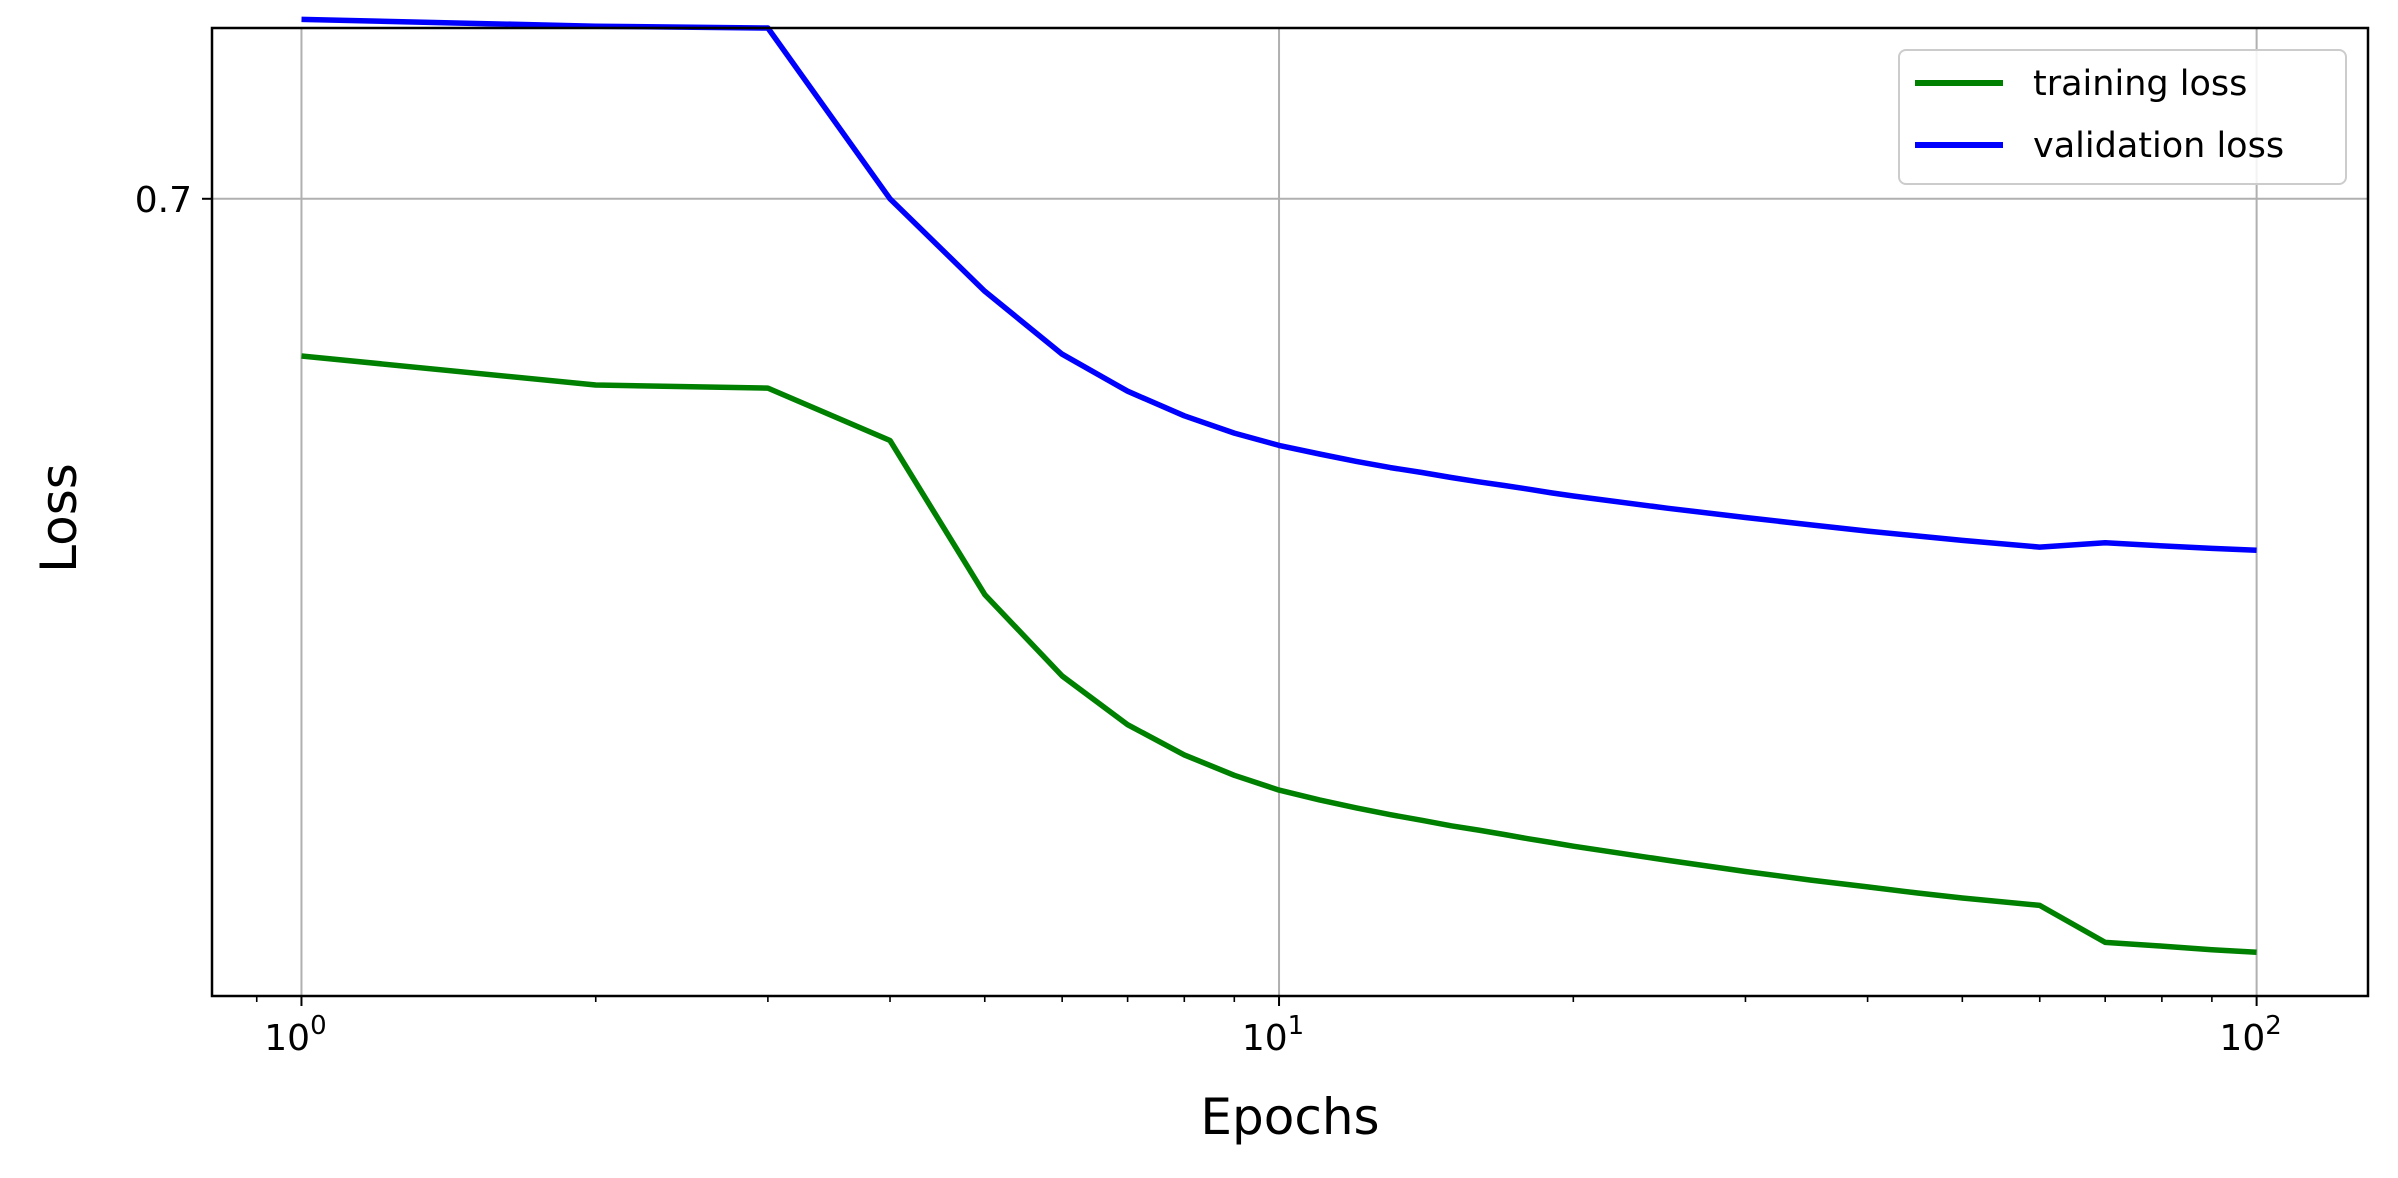  What do you see at coordinates (2273, 1026) in the screenshot?
I see `x-tick-exponent: 2` at bounding box center [2273, 1026].